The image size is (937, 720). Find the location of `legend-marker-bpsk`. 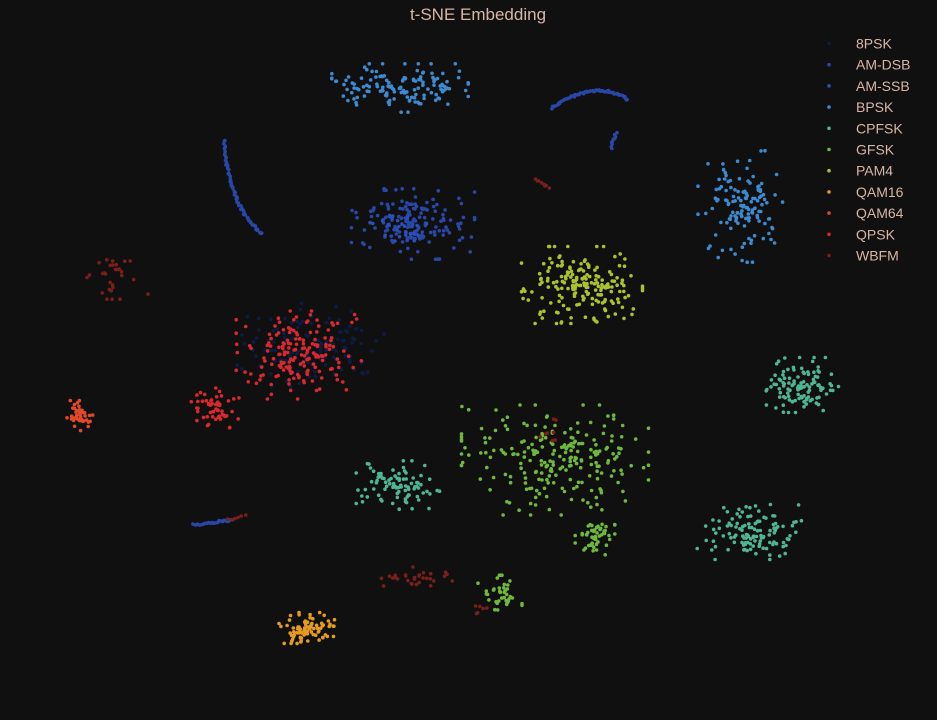

legend-marker-bpsk is located at coordinates (829, 107).